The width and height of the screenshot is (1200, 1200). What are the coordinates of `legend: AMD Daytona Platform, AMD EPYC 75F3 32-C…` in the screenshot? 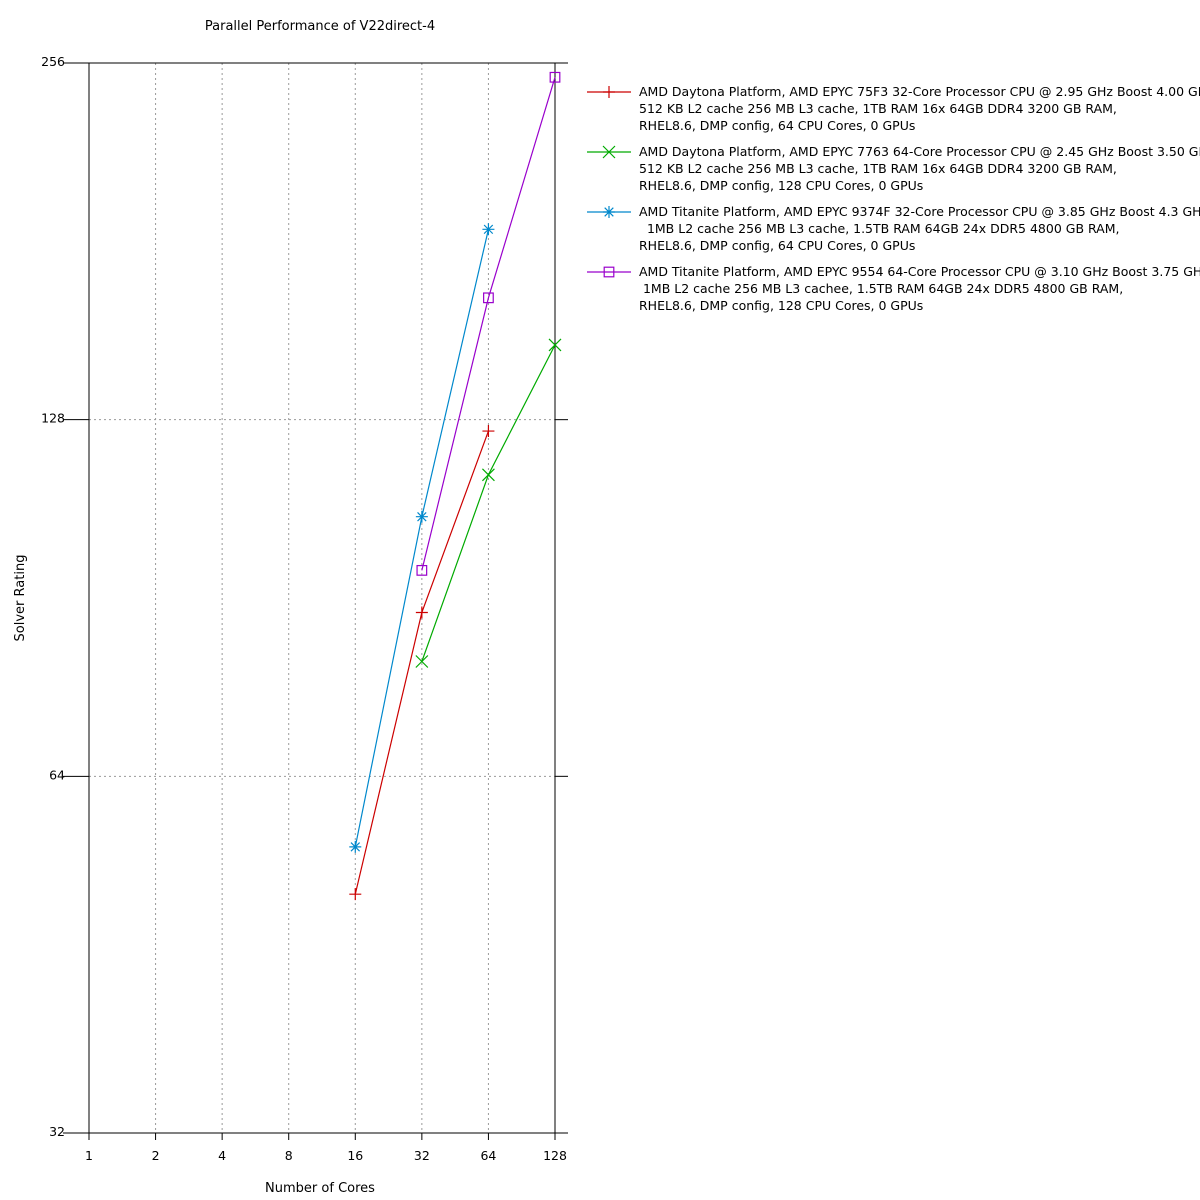 It's located at (893, 198).